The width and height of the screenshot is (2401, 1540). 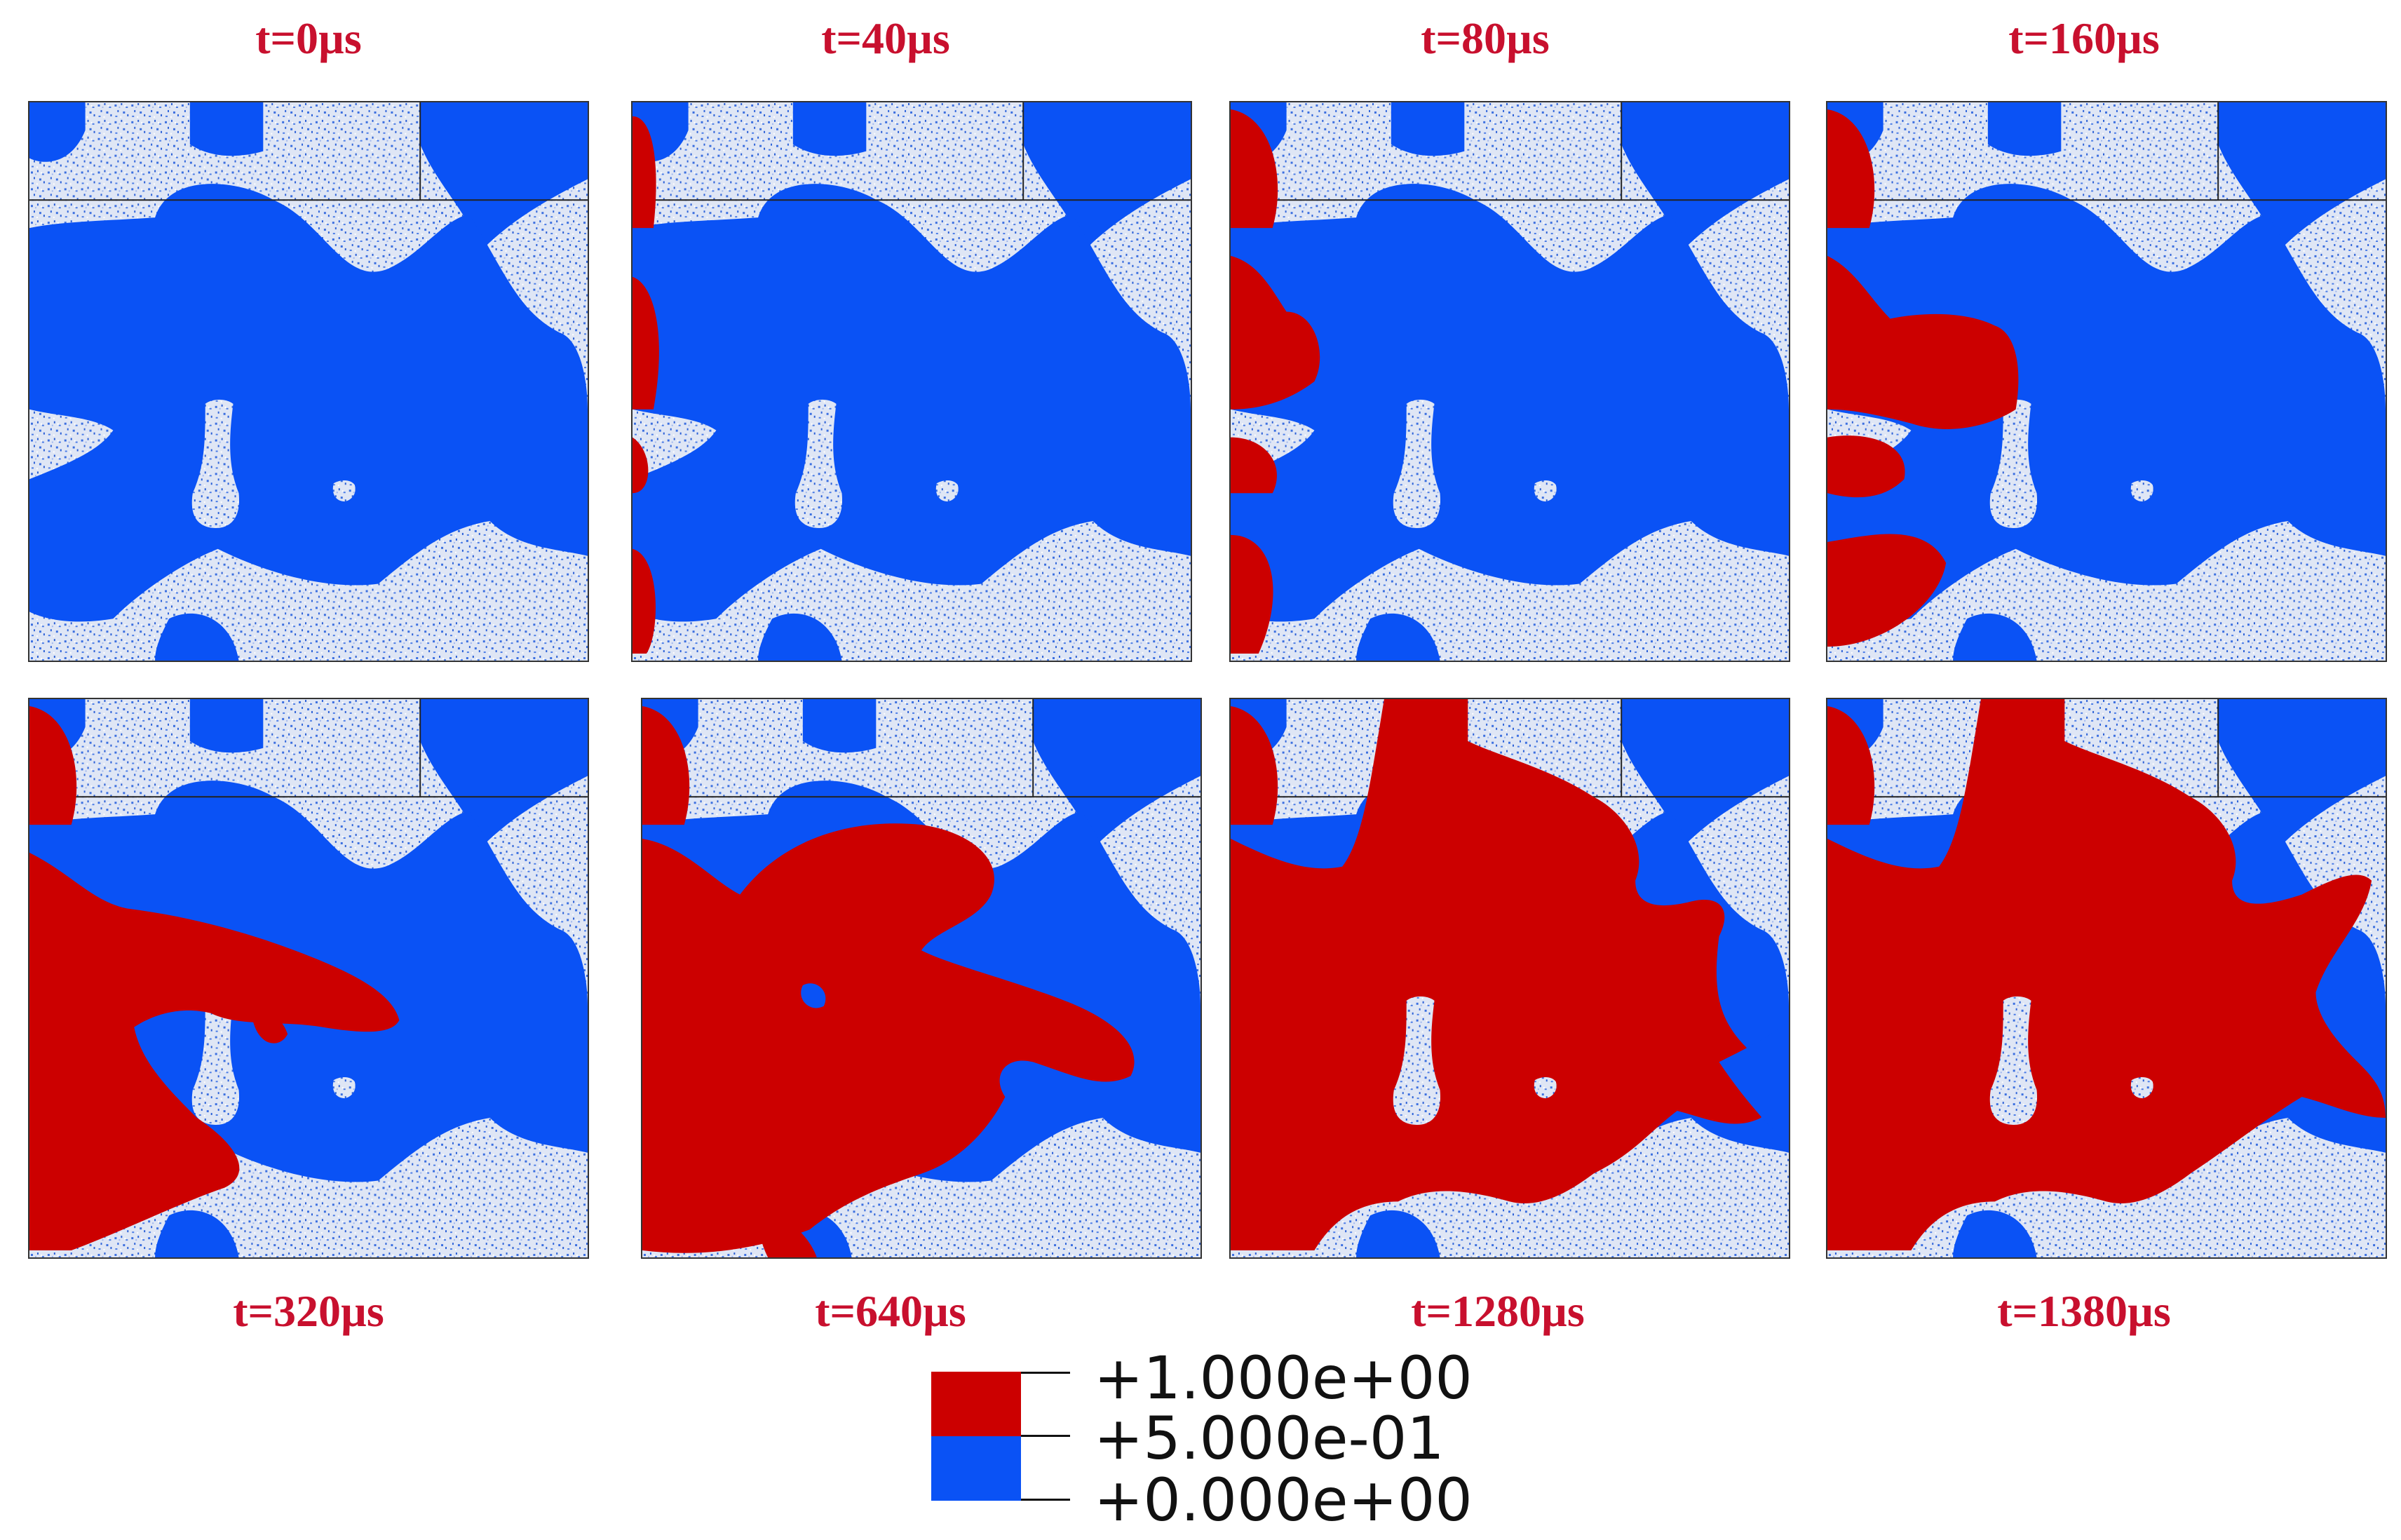 I want to click on legend-label-mid: +5.000e-01, so click(x=1269, y=1438).